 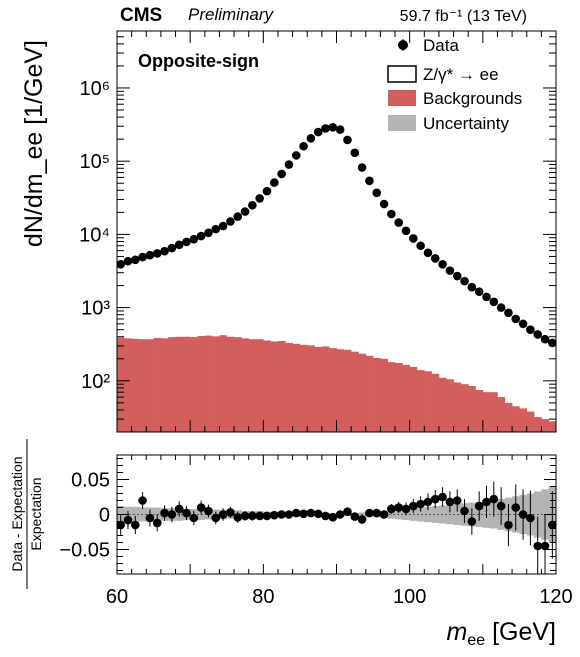 What do you see at coordinates (34, 143) in the screenshot?
I see `top-y-axis-title: dN/dm_ee [1/GeV]` at bounding box center [34, 143].